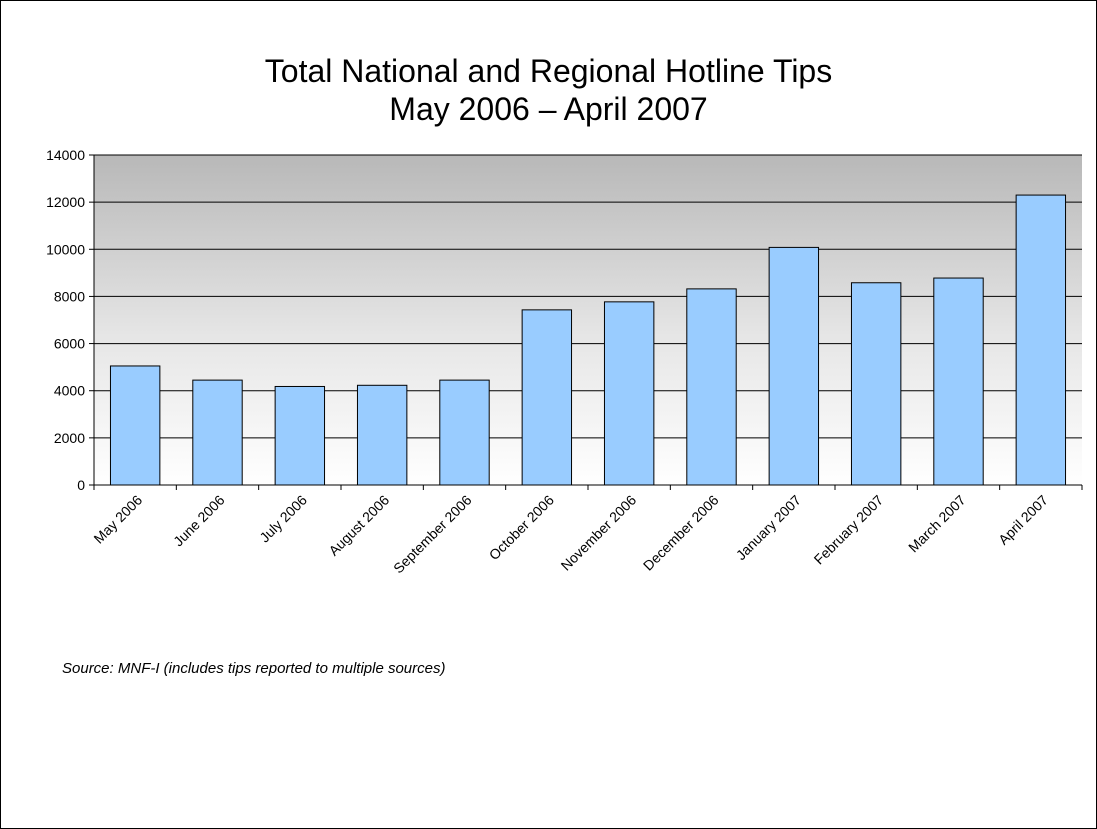 Image resolution: width=1097 pixels, height=829 pixels. I want to click on x-tick-label: November 2006, so click(599, 533).